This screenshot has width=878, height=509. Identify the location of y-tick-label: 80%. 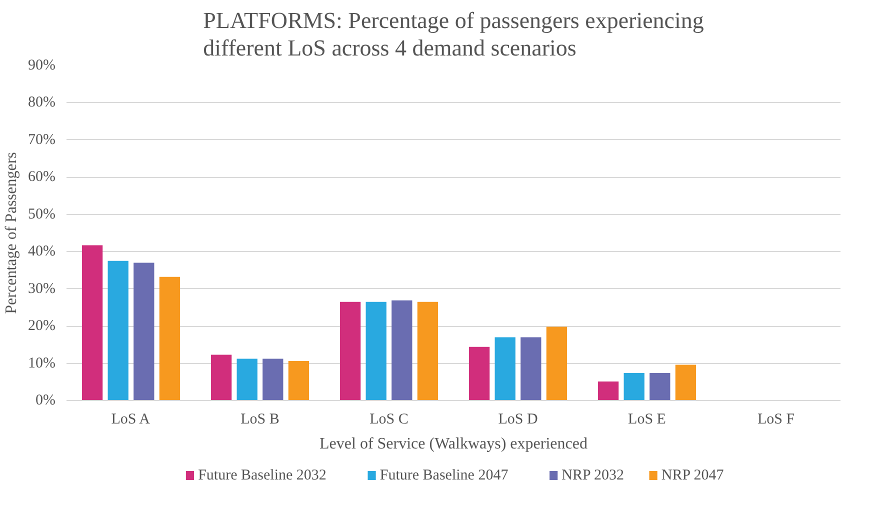
(42, 102).